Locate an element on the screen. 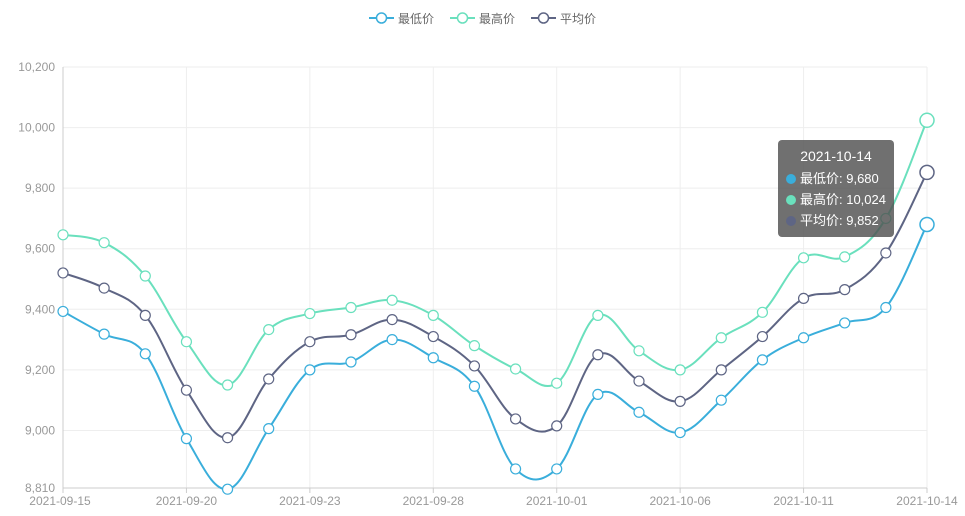  tooltip-value: 平均价: 9,852 is located at coordinates (839, 220).